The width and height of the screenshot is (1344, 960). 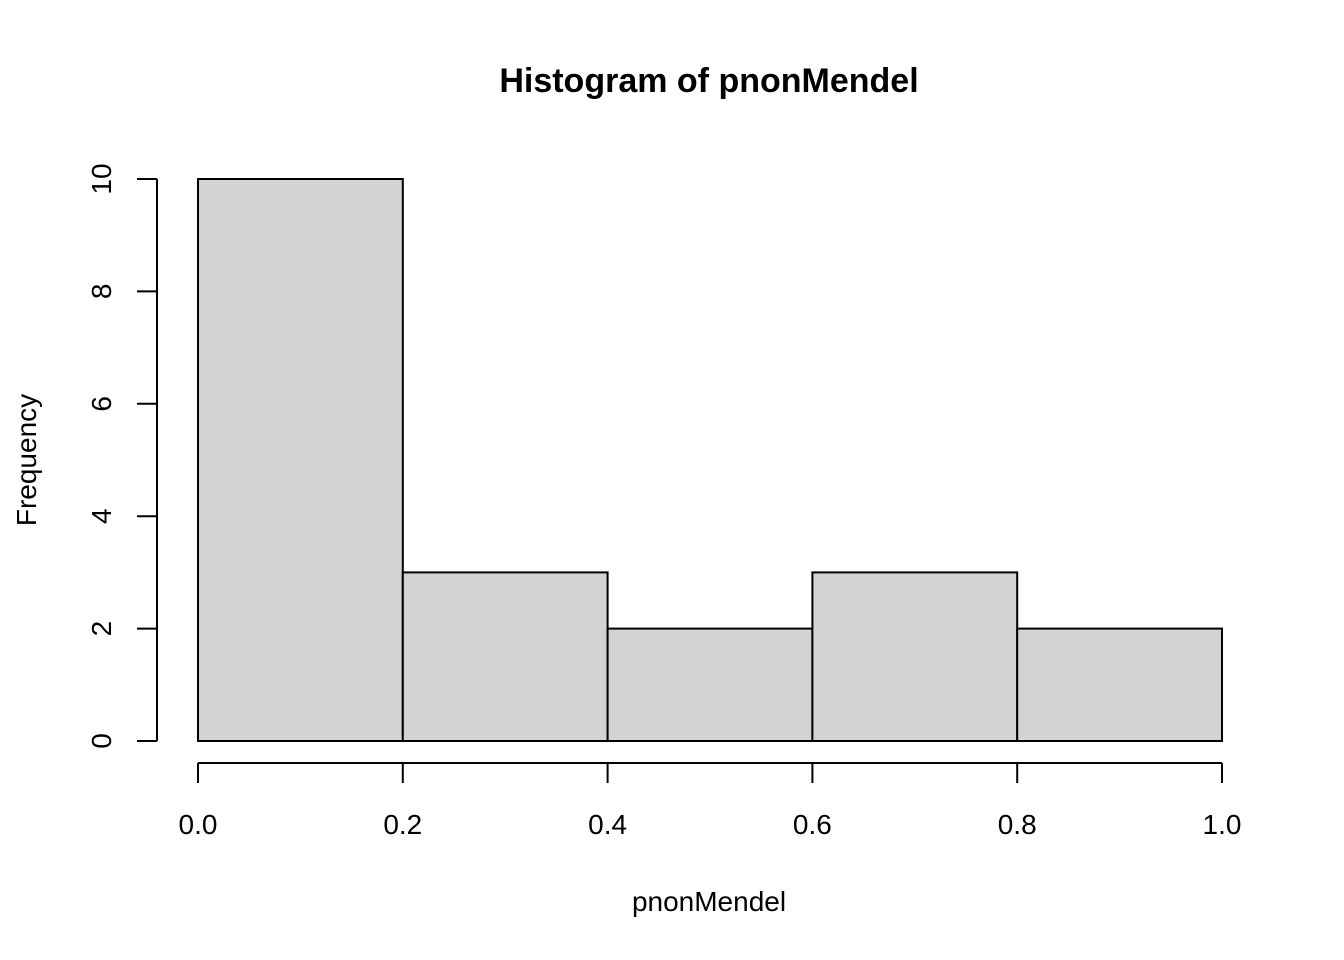 What do you see at coordinates (198, 824) in the screenshot?
I see `x-tick-label-0: 0.0` at bounding box center [198, 824].